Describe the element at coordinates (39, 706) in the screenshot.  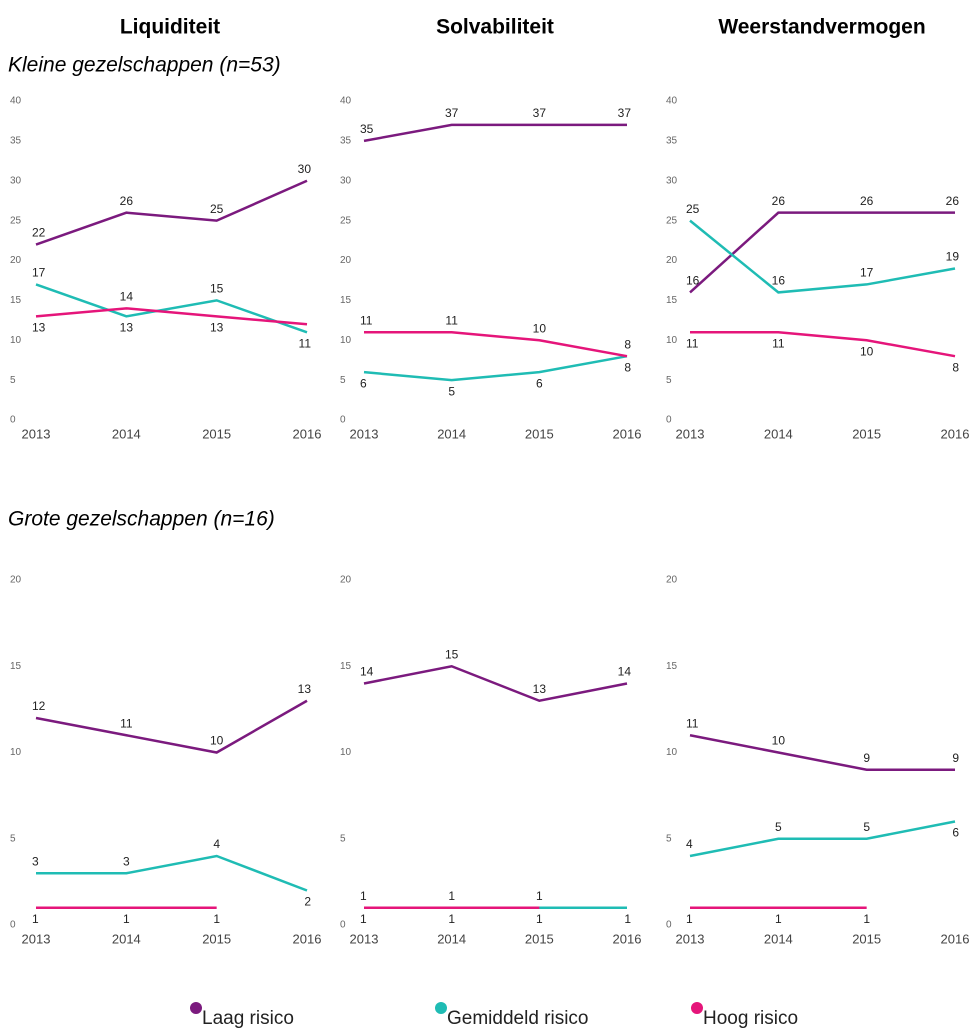
I see `data-label: 12` at that location.